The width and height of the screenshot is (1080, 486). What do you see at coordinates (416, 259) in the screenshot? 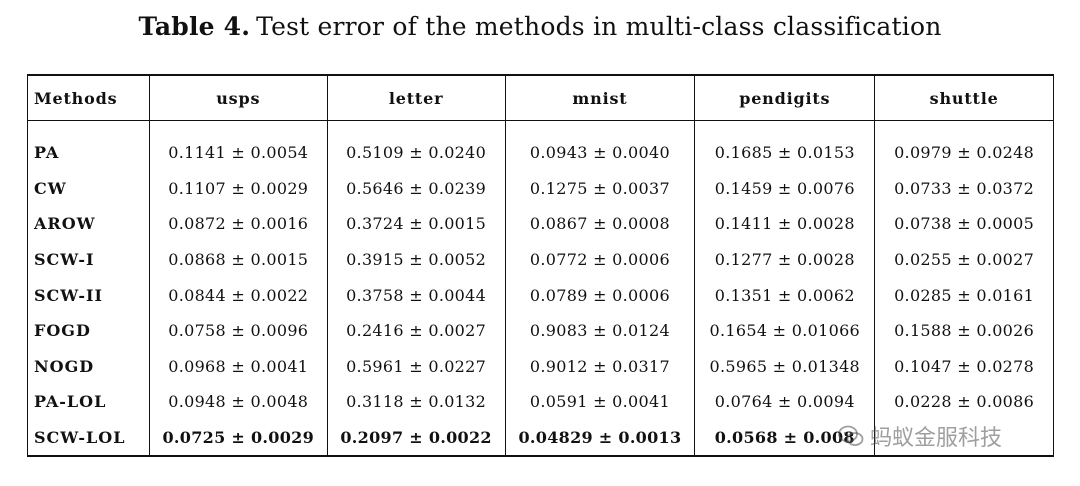
I see `value-cell: 0.3915 ± 0.0052` at bounding box center [416, 259].